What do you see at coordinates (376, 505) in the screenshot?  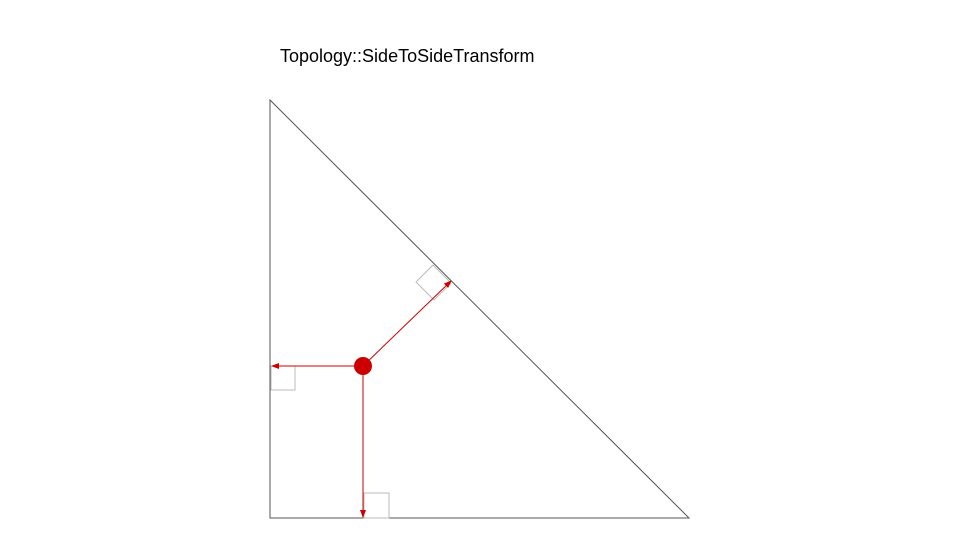 I see `right-angle-marker-bottom` at bounding box center [376, 505].